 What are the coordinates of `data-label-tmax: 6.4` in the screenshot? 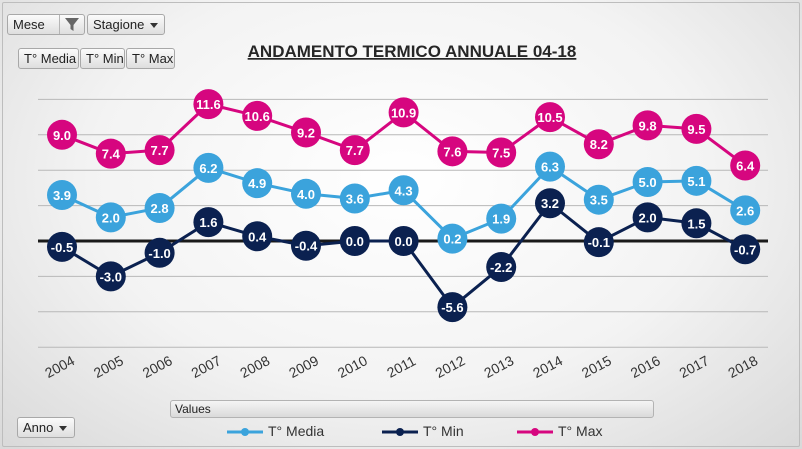 It's located at (745, 165).